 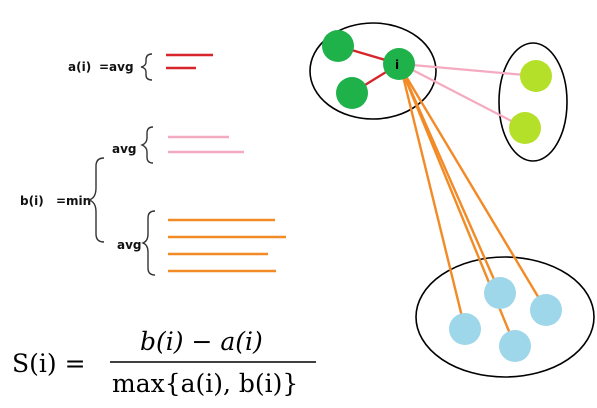 I want to click on focus-node-i, so click(x=399, y=64).